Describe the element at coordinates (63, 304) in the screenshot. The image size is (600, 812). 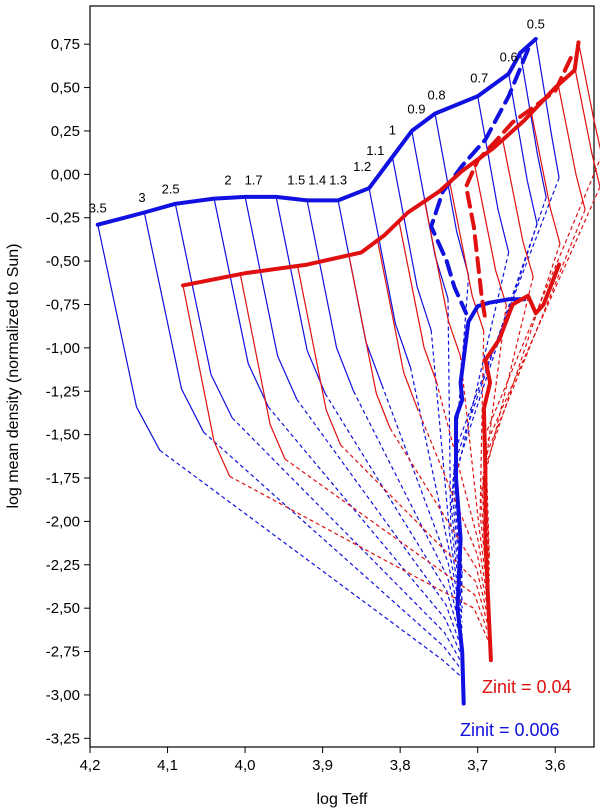
I see `y-tick-label: -0,75` at that location.